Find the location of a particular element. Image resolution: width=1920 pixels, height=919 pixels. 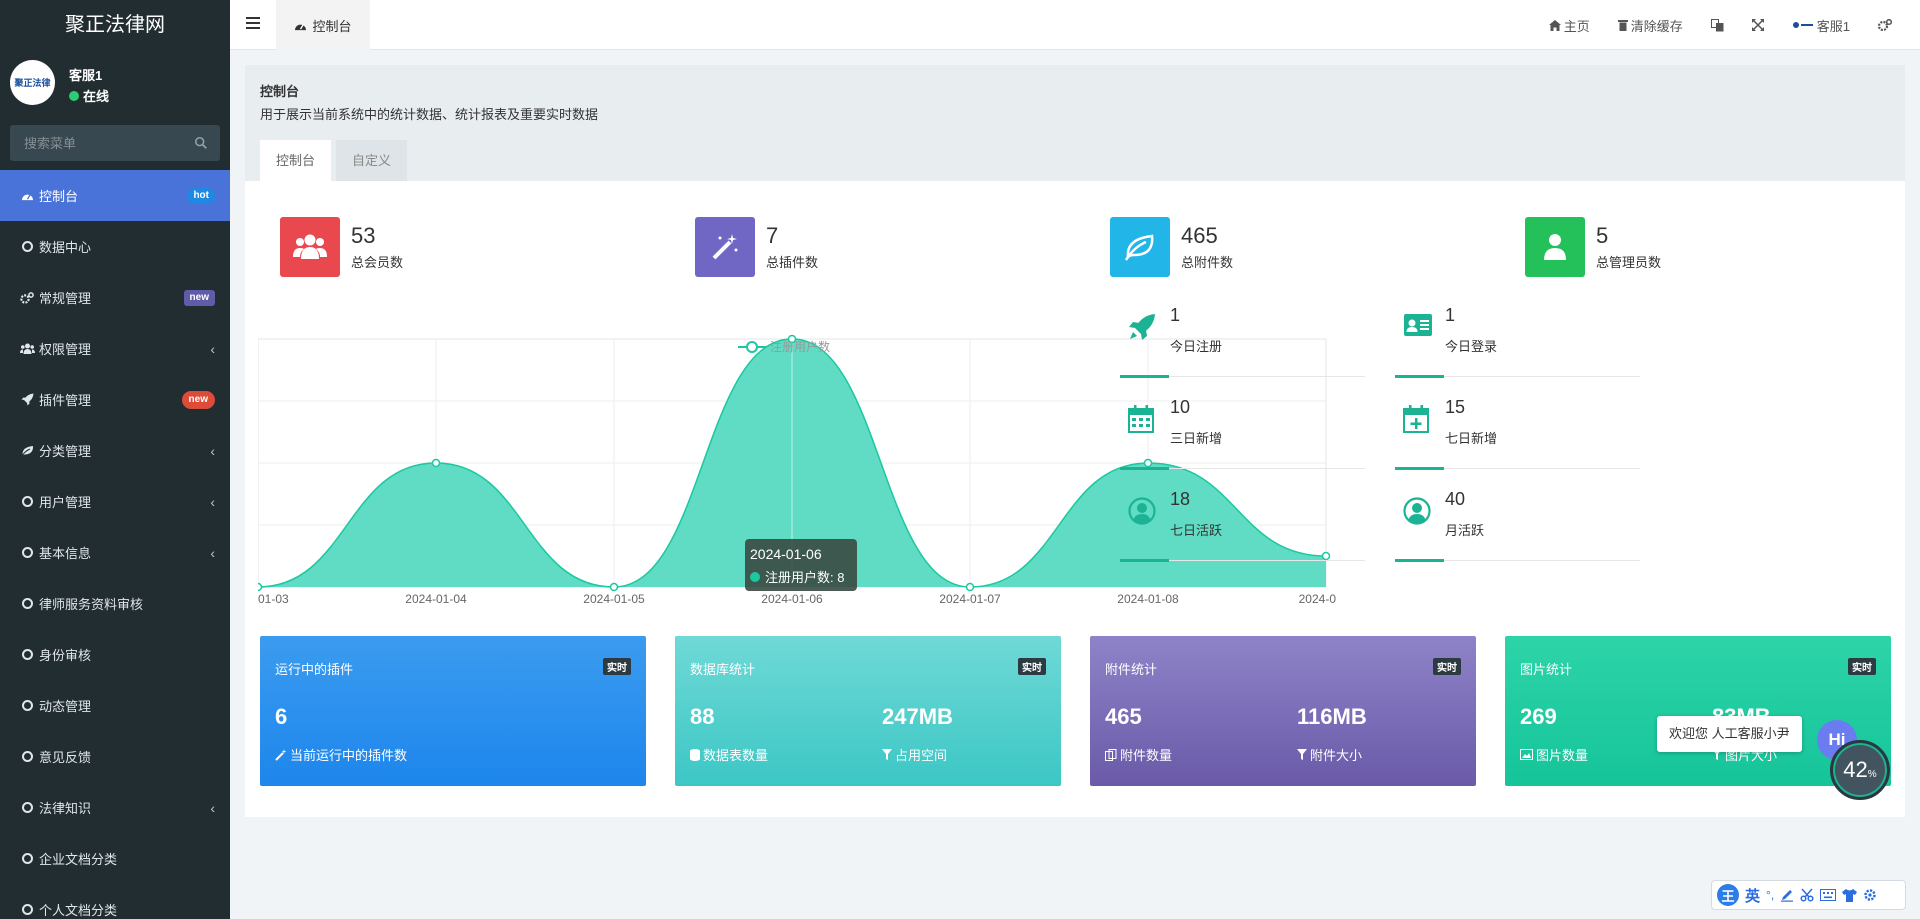

chat-greeting-bubble: 欢迎您 人工客服小尹 is located at coordinates (1729, 734).